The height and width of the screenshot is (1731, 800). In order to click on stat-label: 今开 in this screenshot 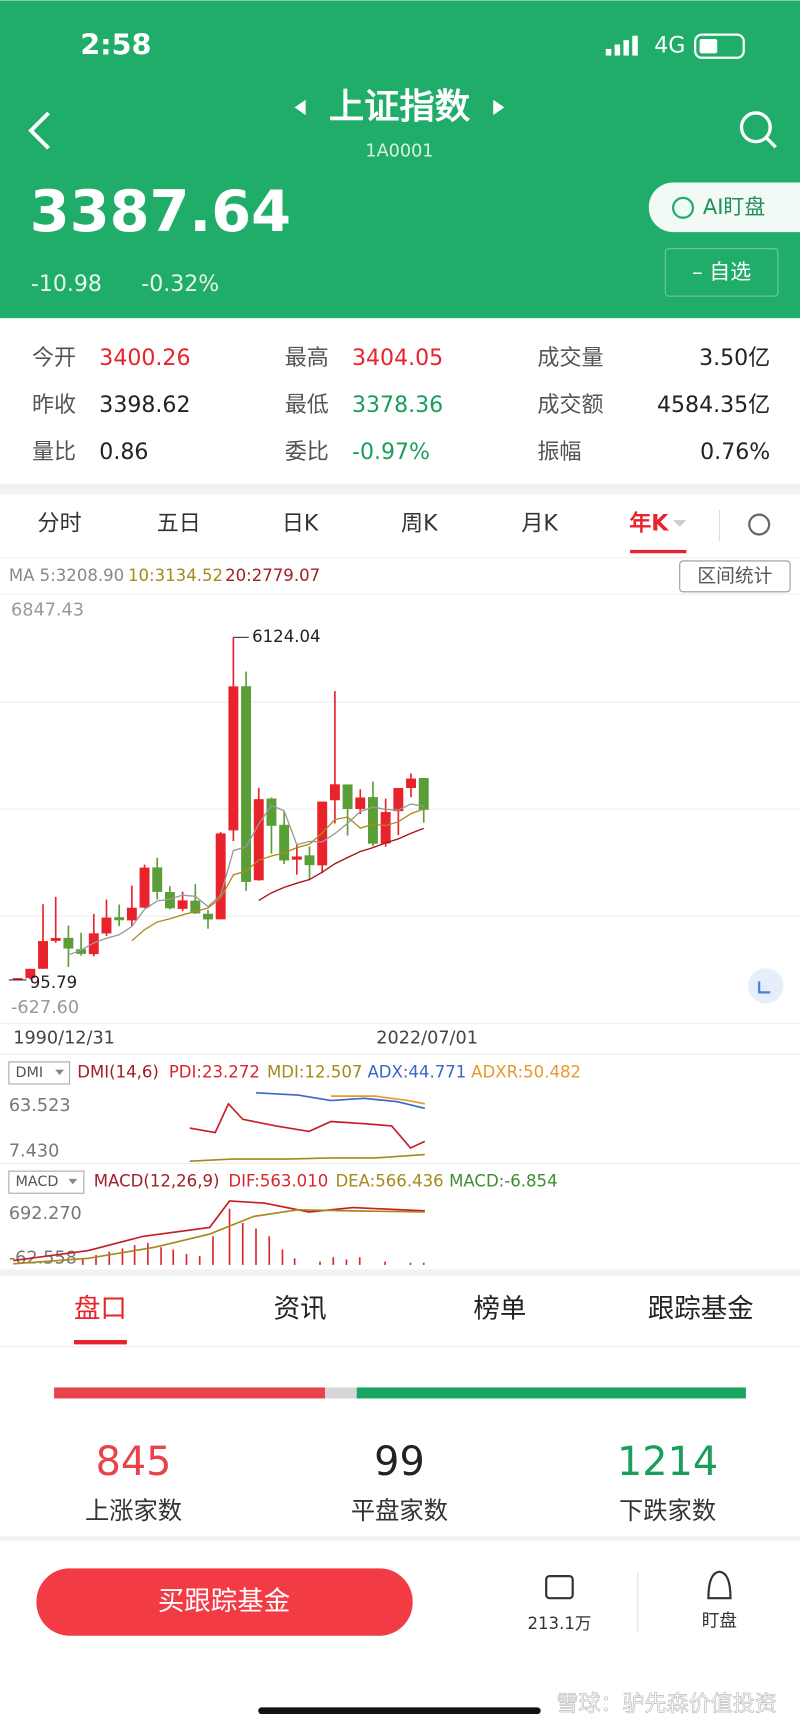, I will do `click(54, 358)`.